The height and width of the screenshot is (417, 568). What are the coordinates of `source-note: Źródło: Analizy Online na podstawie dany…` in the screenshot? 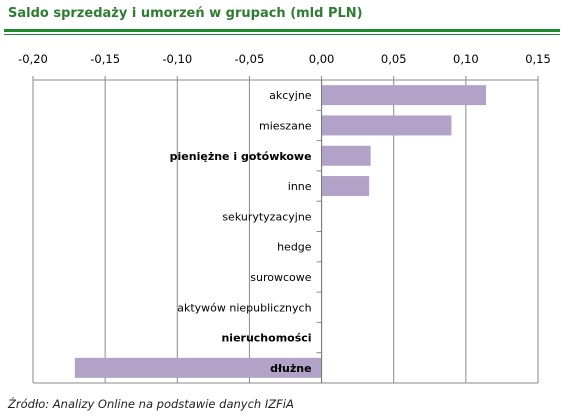 It's located at (151, 404).